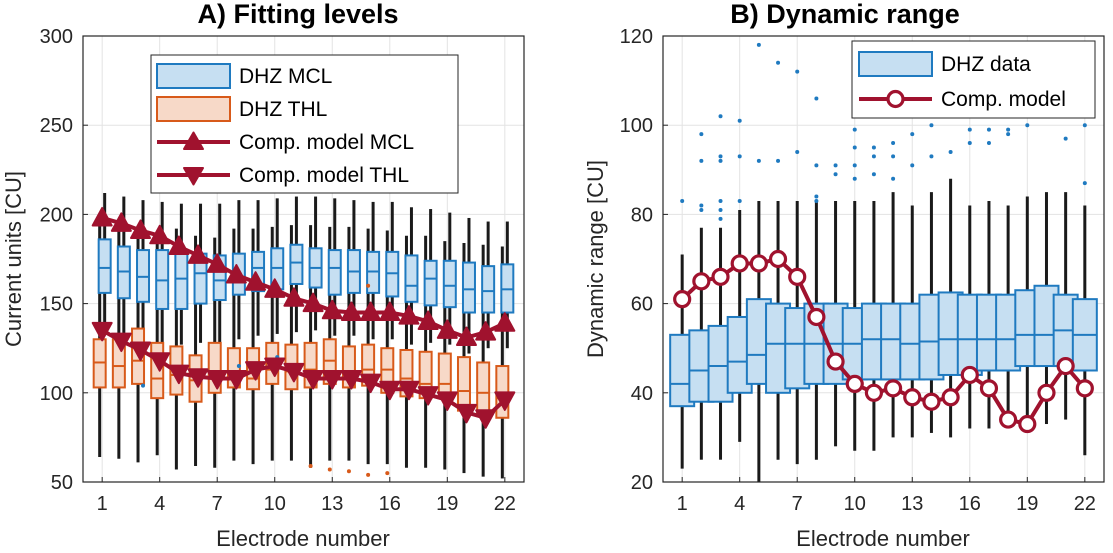 The image size is (1113, 553). I want to click on y-tick-label: 20, so click(642, 483).